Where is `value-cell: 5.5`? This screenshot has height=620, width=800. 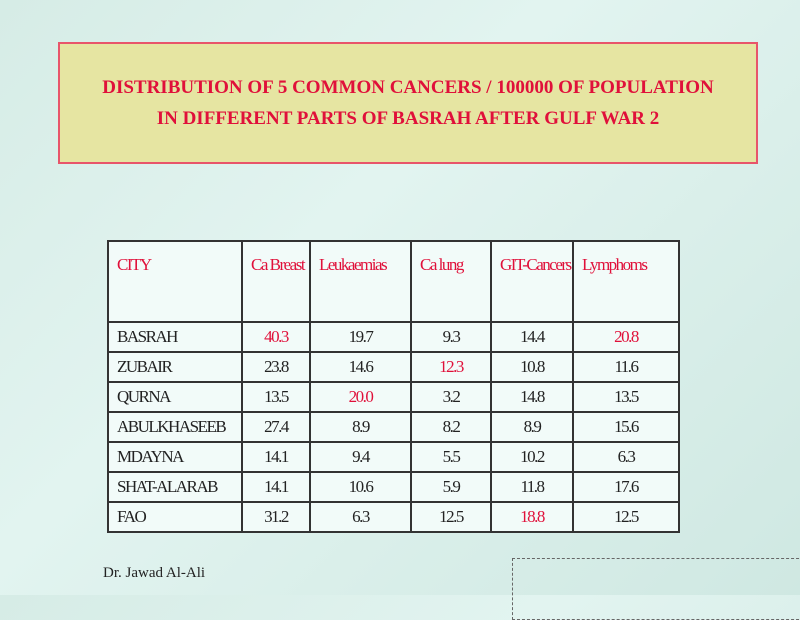
value-cell: 5.5 is located at coordinates (451, 457).